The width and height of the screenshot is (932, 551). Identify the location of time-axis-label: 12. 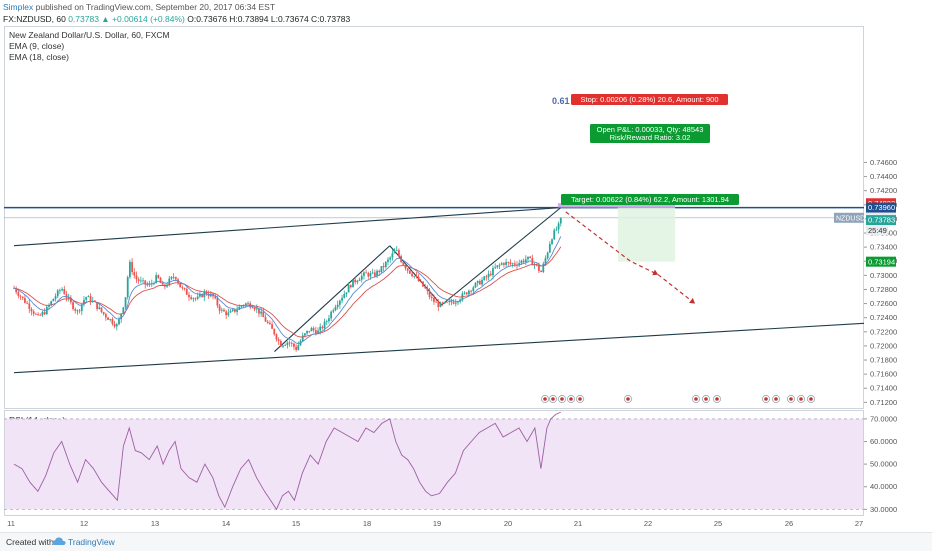
(84, 523).